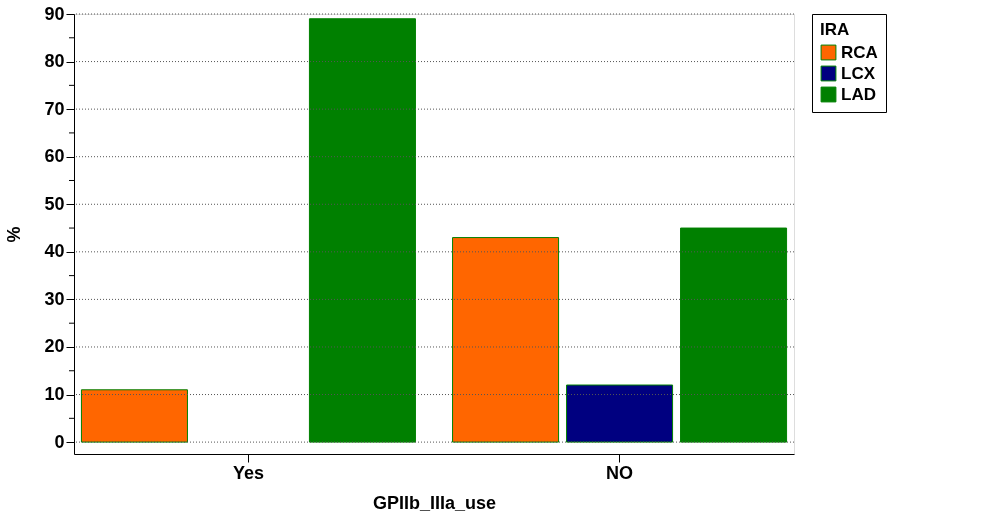 This screenshot has width=1003, height=519. What do you see at coordinates (14, 234) in the screenshot?
I see `y-axis-title: %` at bounding box center [14, 234].